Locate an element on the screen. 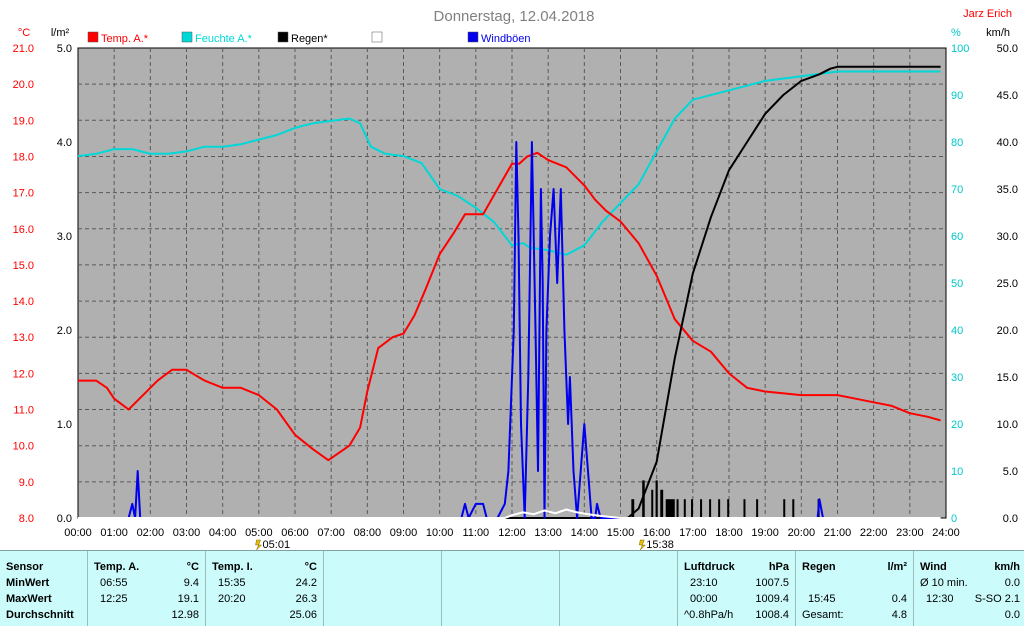 The image size is (1024, 626). temp-tick-label: 12.0 is located at coordinates (23, 374).